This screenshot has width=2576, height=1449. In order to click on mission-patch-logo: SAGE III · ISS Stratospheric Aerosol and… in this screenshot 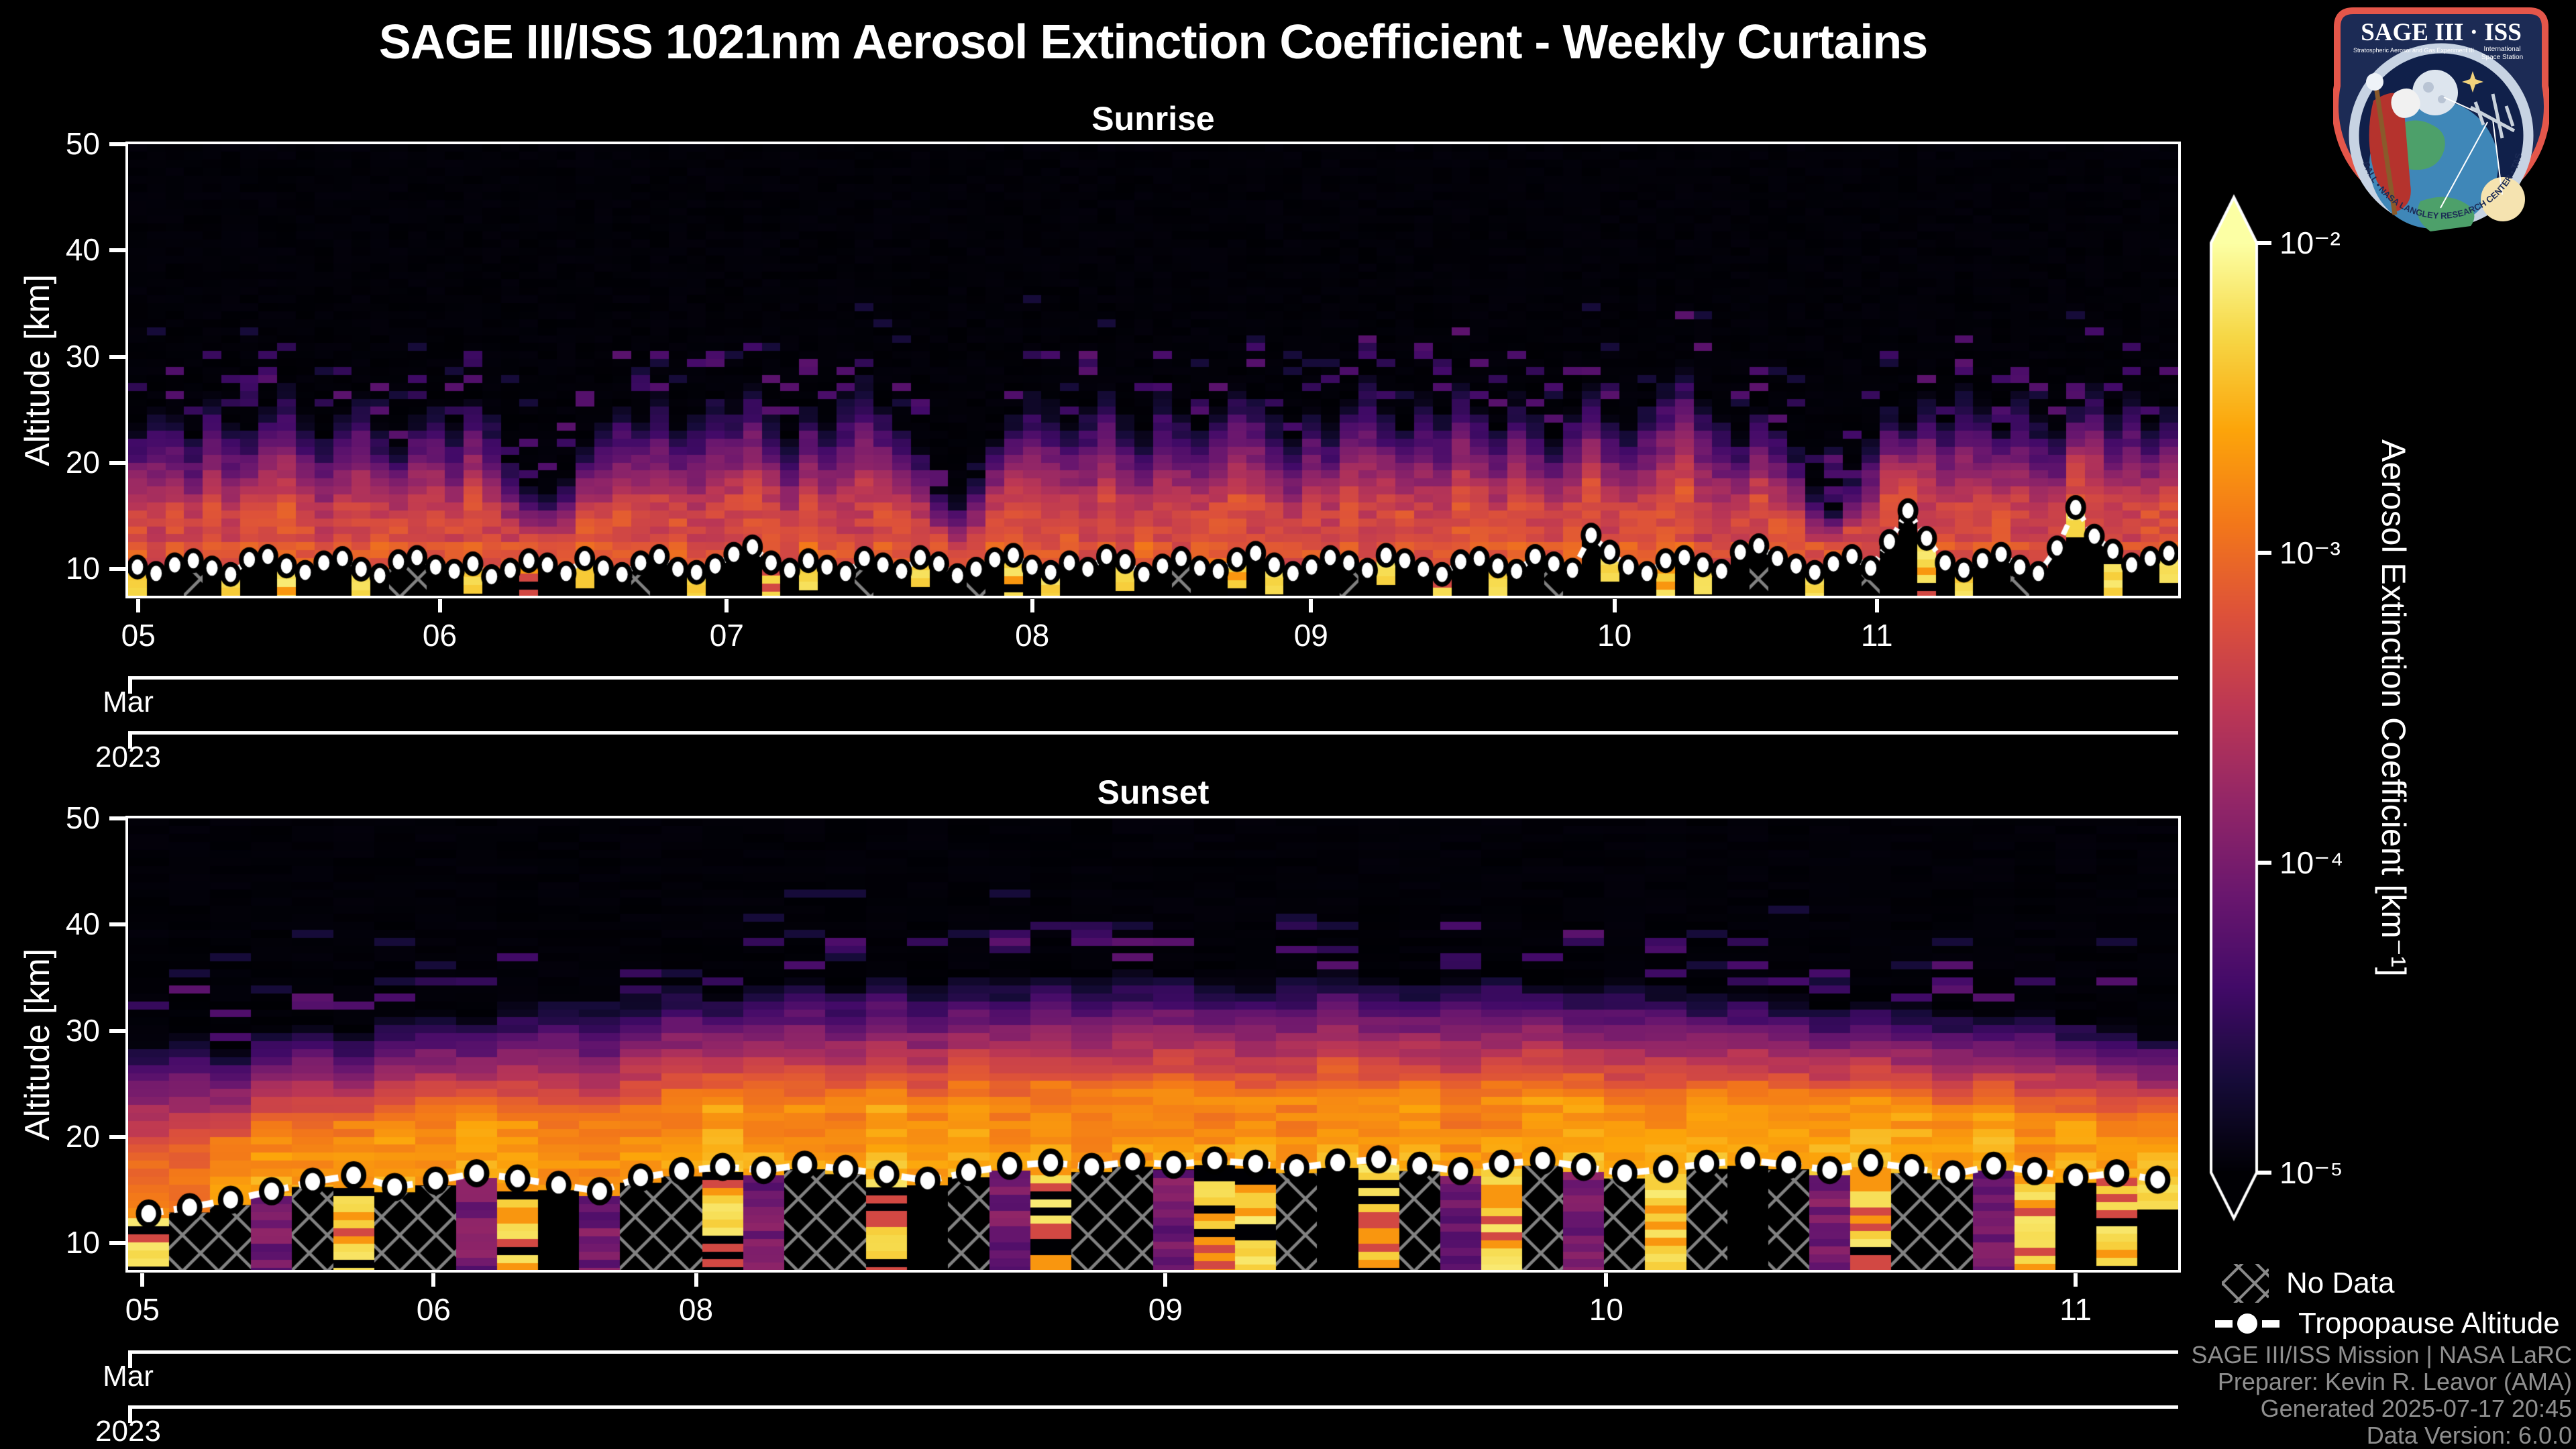, I will do `click(2441, 119)`.